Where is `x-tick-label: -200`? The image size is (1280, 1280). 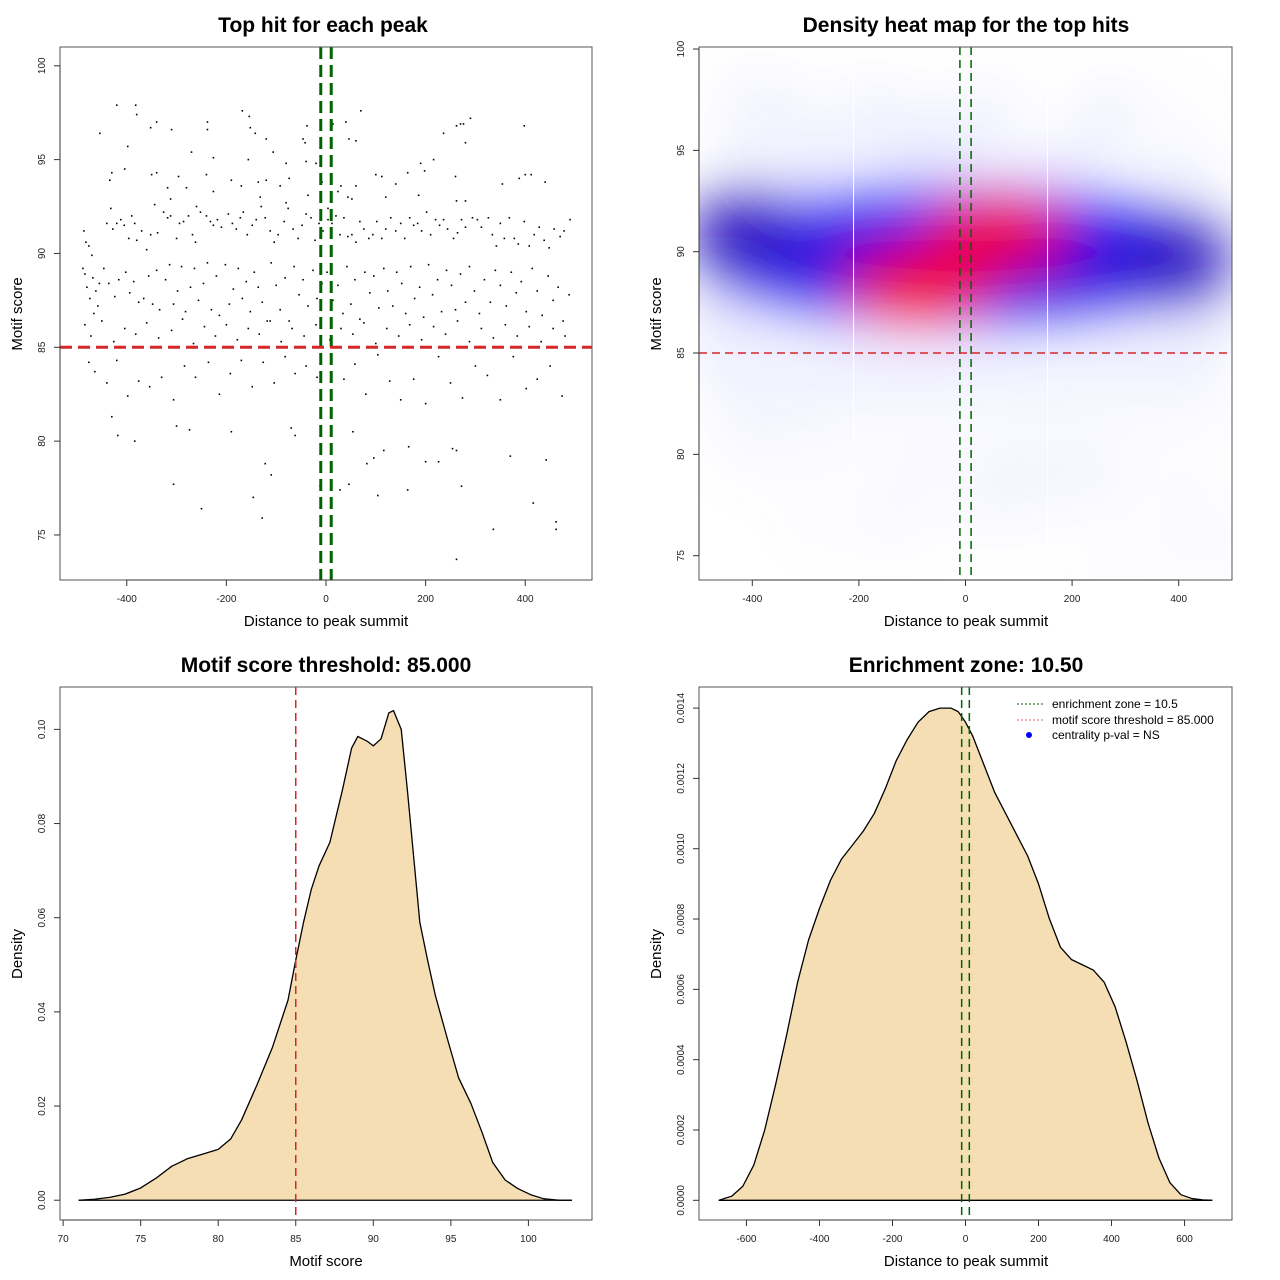 x-tick-label: -200 is located at coordinates (226, 599).